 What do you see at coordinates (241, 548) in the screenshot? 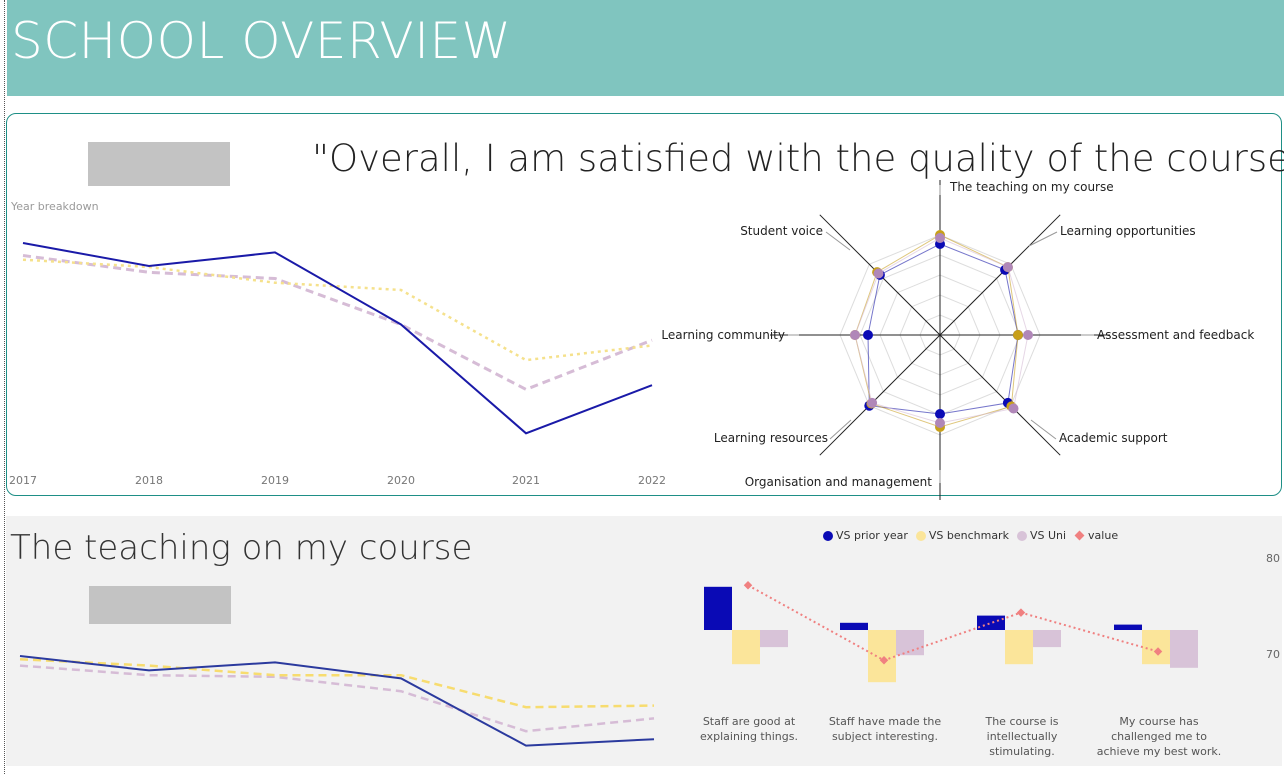
I see `teaching-section-title: The teaching on my course` at bounding box center [241, 548].